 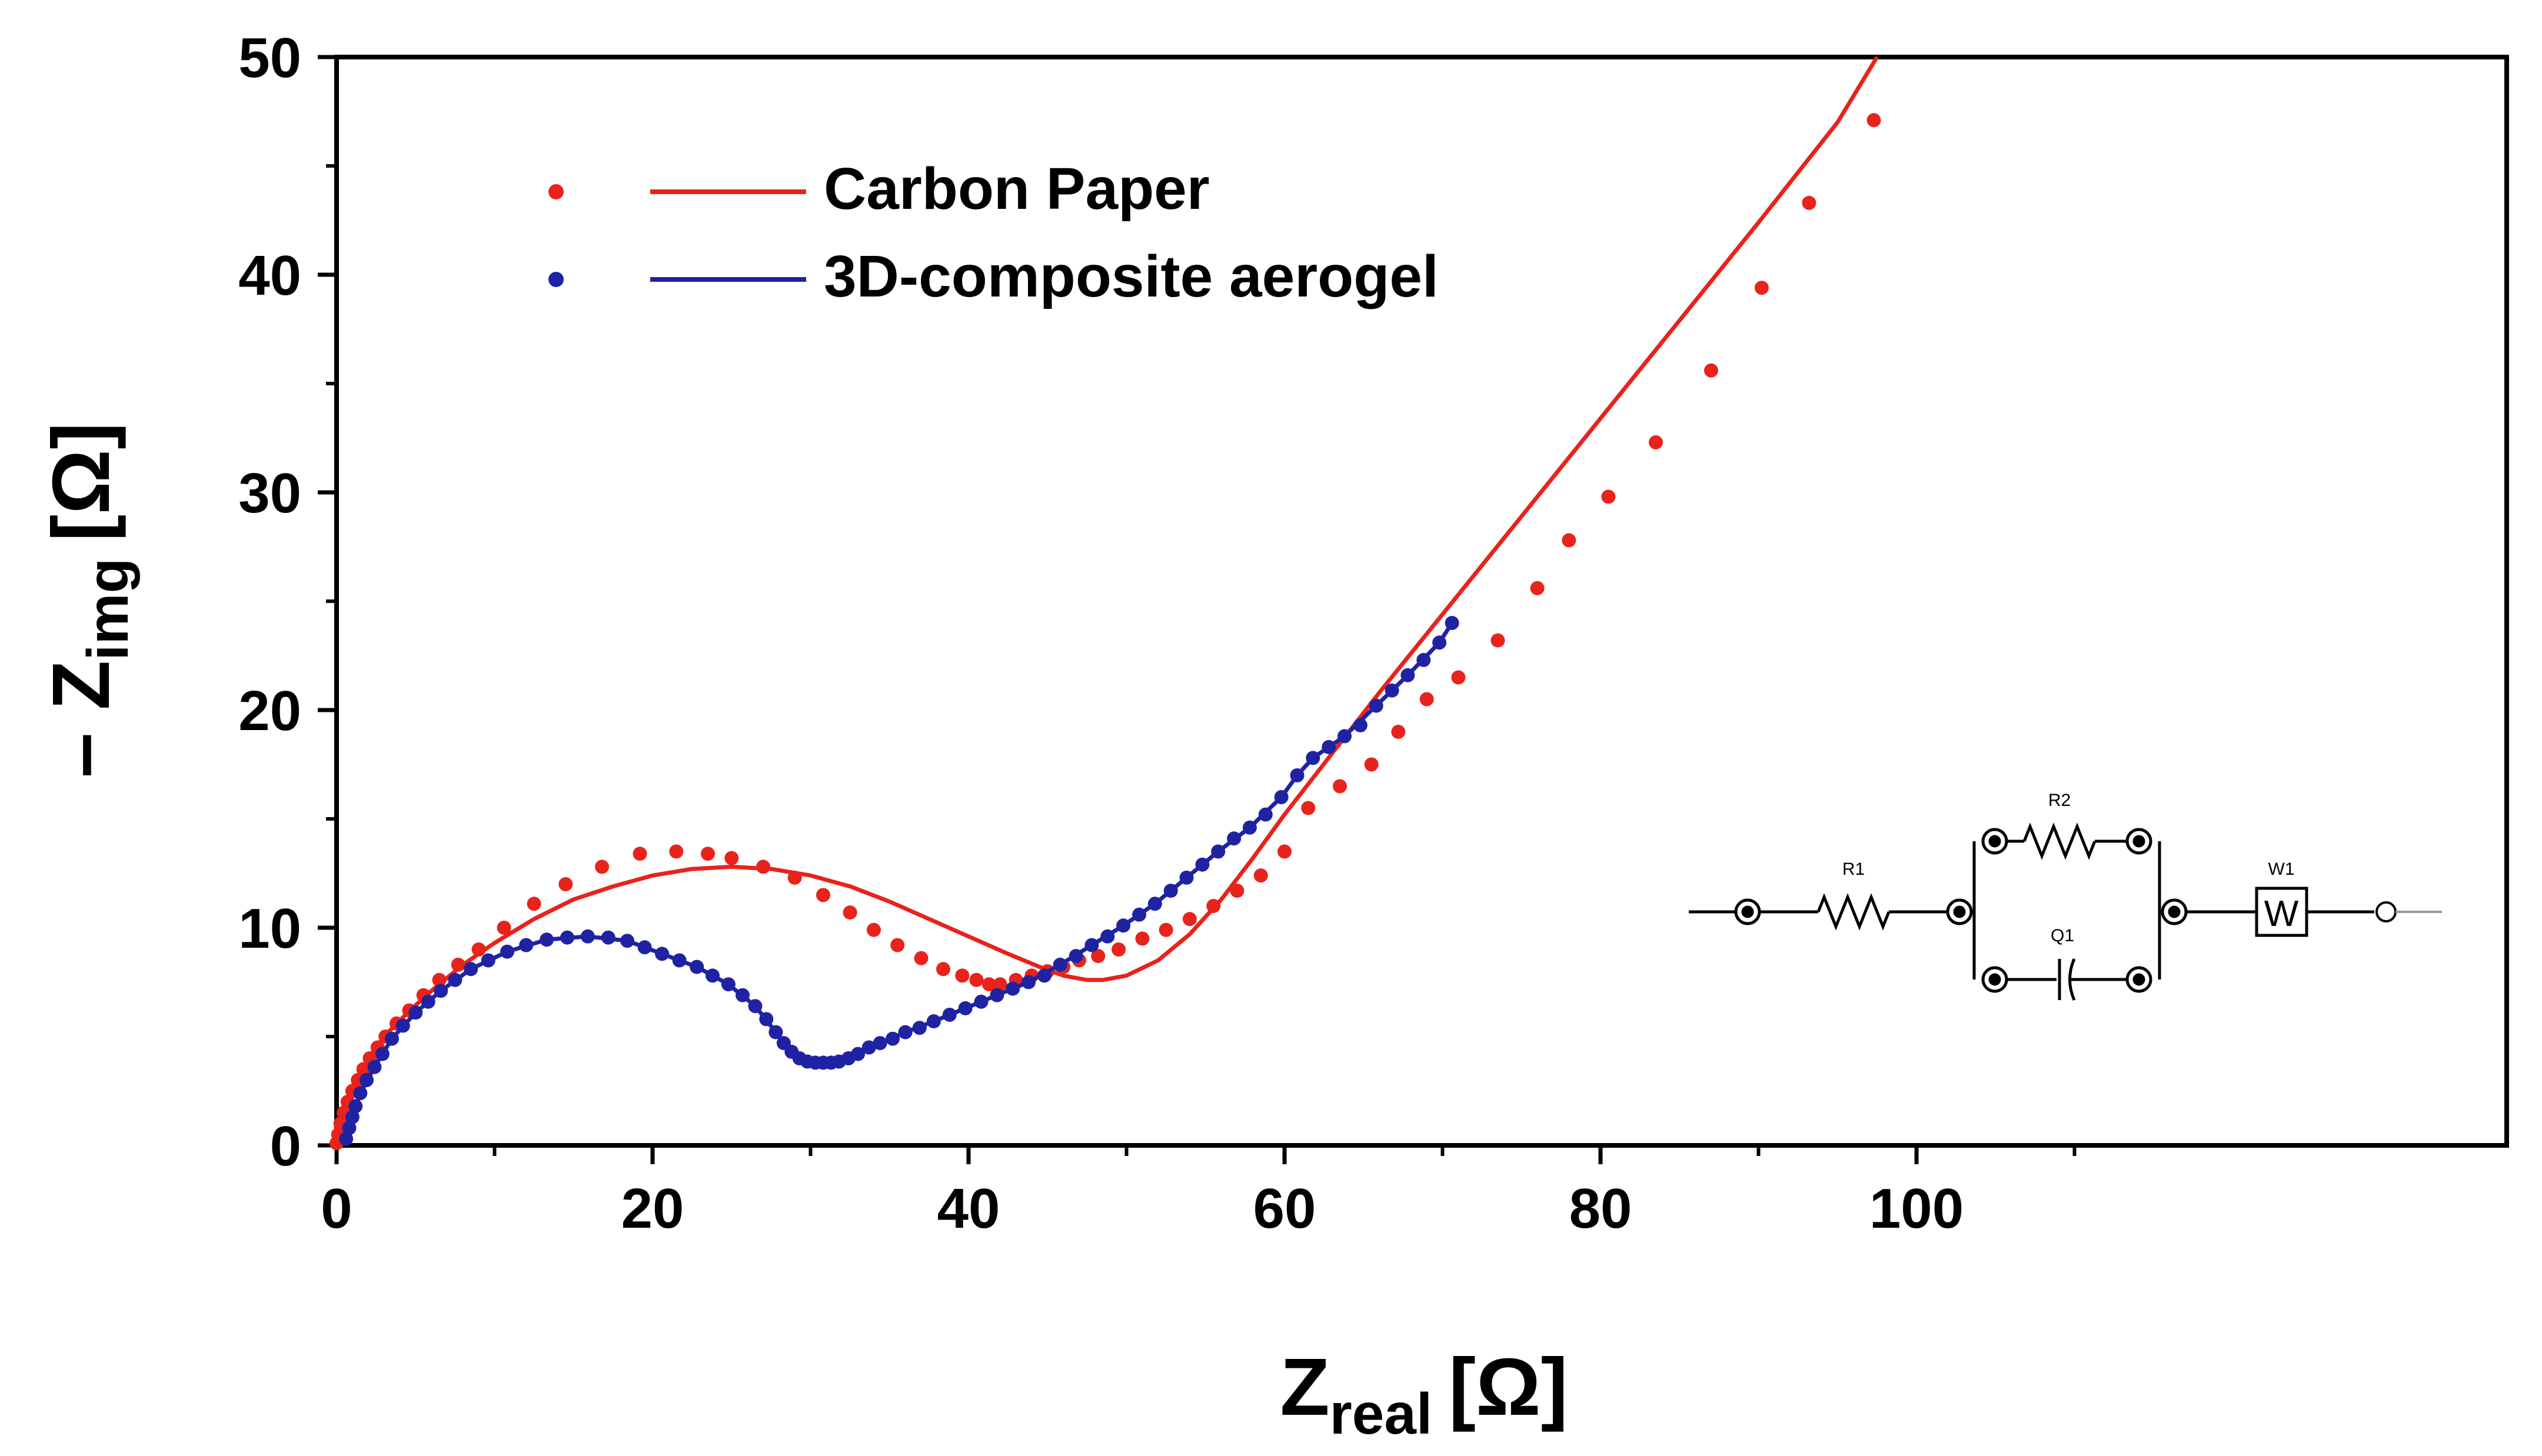 I want to click on x-axis-ticks: 0 20 40 60 80 100, so click(x=1199, y=1192).